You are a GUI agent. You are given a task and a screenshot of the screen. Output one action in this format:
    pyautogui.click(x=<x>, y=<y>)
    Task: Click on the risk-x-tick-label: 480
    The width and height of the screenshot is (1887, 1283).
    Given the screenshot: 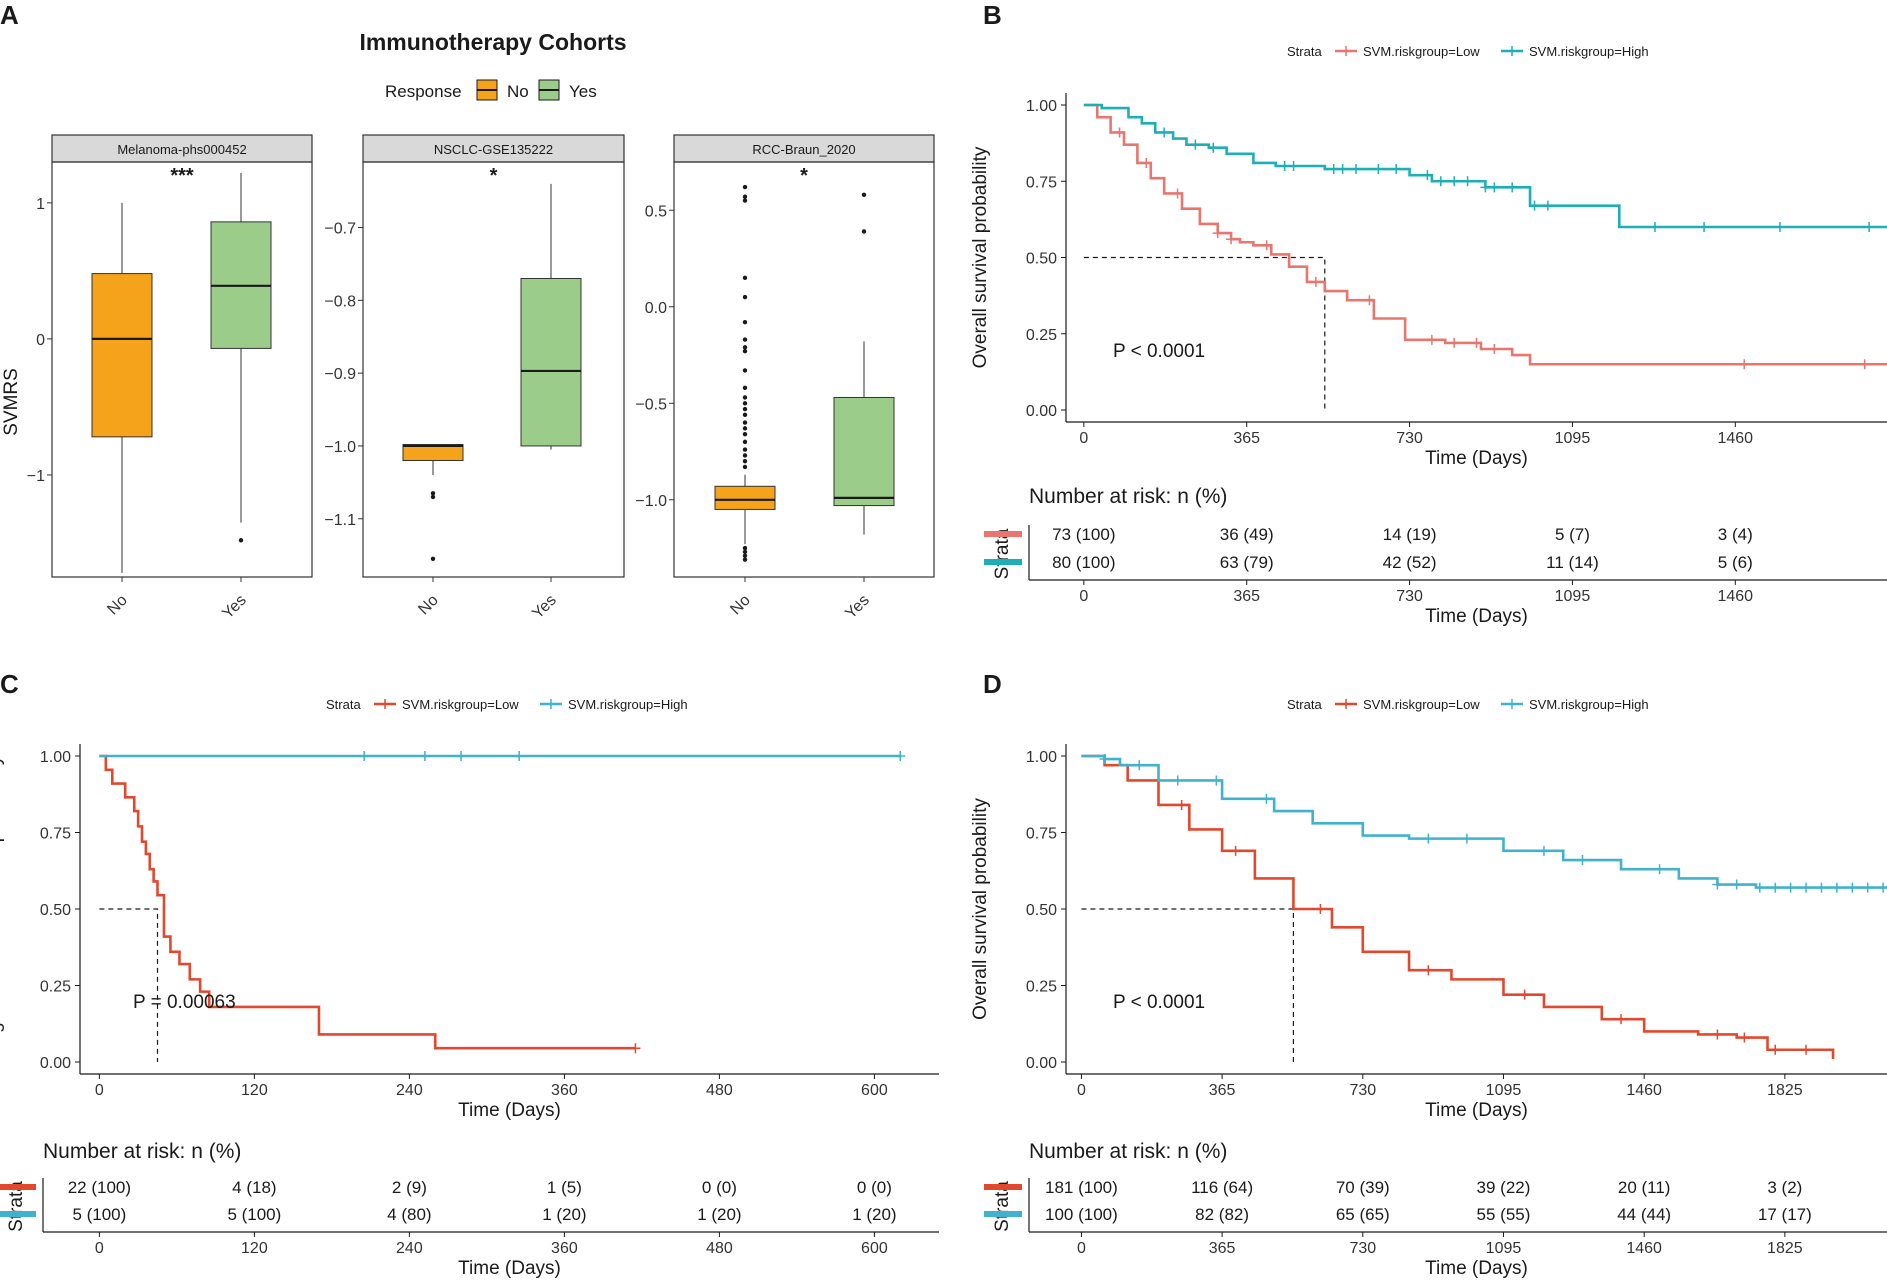 What is the action you would take?
    pyautogui.click(x=719, y=1248)
    